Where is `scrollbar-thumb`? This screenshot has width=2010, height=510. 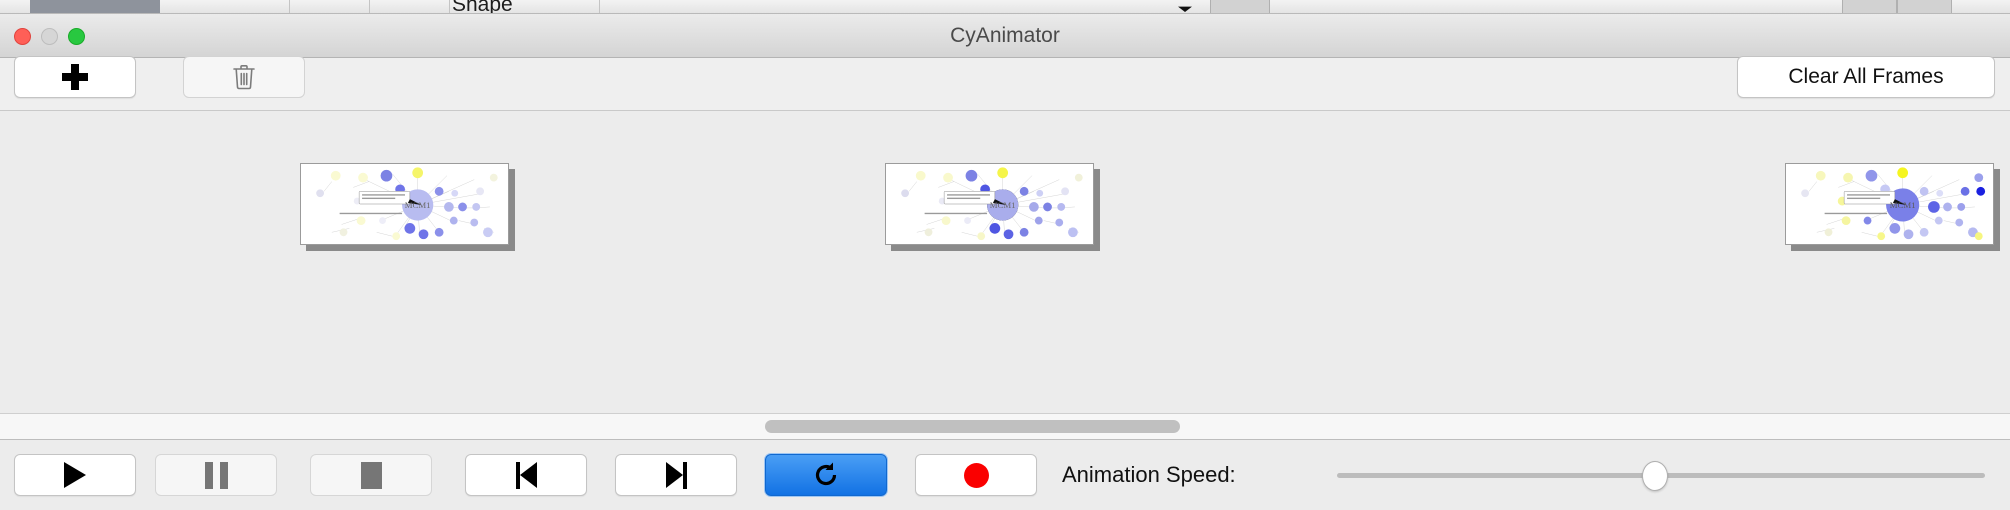 scrollbar-thumb is located at coordinates (972, 426).